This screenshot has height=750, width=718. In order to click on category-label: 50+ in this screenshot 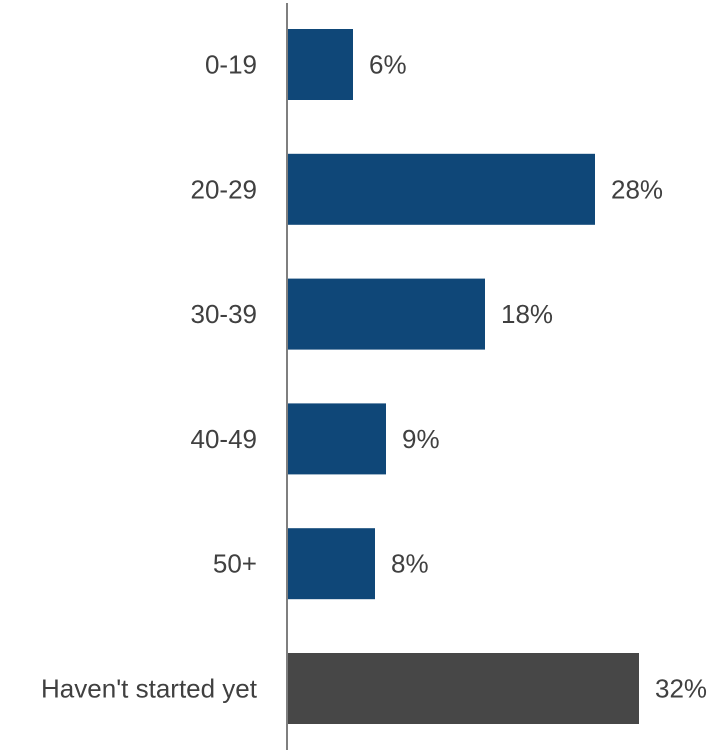, I will do `click(235, 564)`.